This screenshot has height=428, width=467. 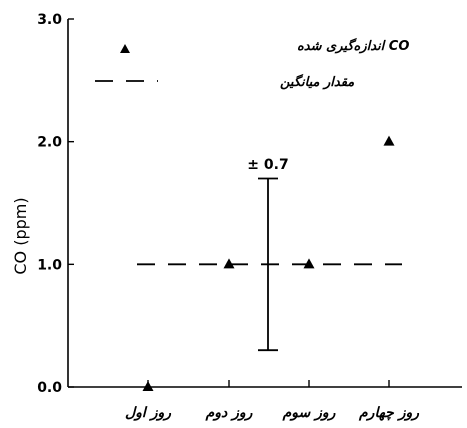 I want to click on error-bar-label: ± 0.7, so click(x=267, y=165).